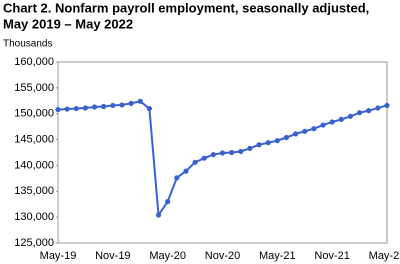  Describe the element at coordinates (384, 256) in the screenshot. I see `x-tick-label: May-22` at that location.